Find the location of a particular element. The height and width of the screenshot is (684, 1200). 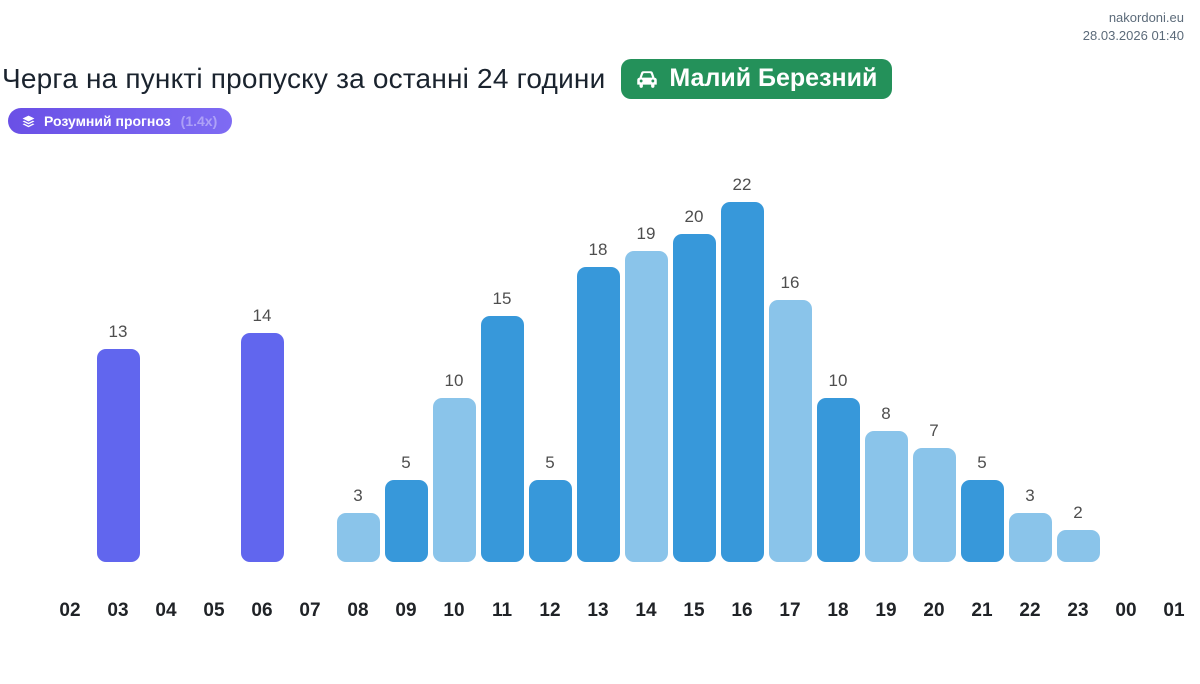

x-axis-label: 06 is located at coordinates (262, 611).